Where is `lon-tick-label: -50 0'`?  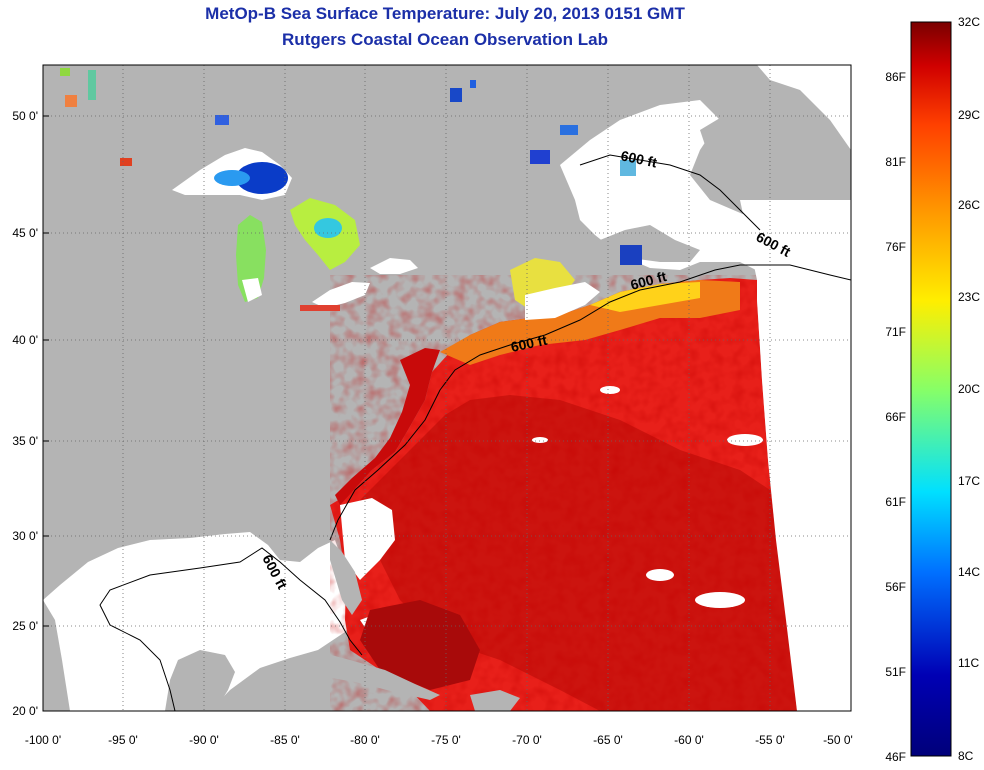
lon-tick-label: -50 0' is located at coordinates (838, 740).